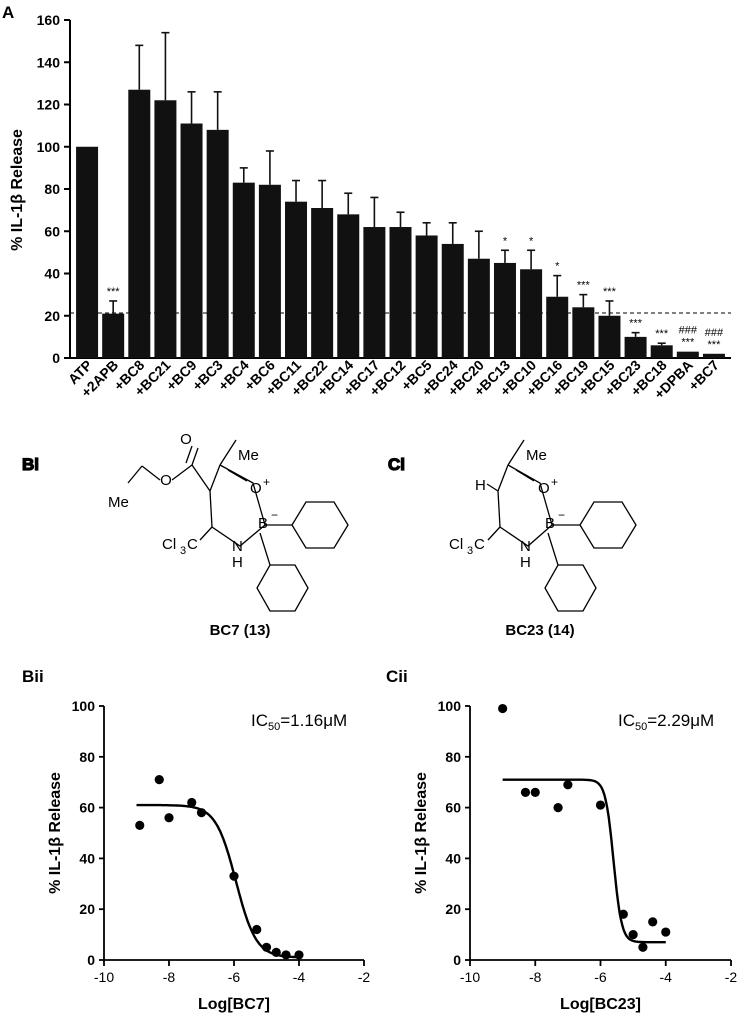 The image size is (744, 1021). I want to click on y-axis-label: % IL-1β Release, so click(55, 833).